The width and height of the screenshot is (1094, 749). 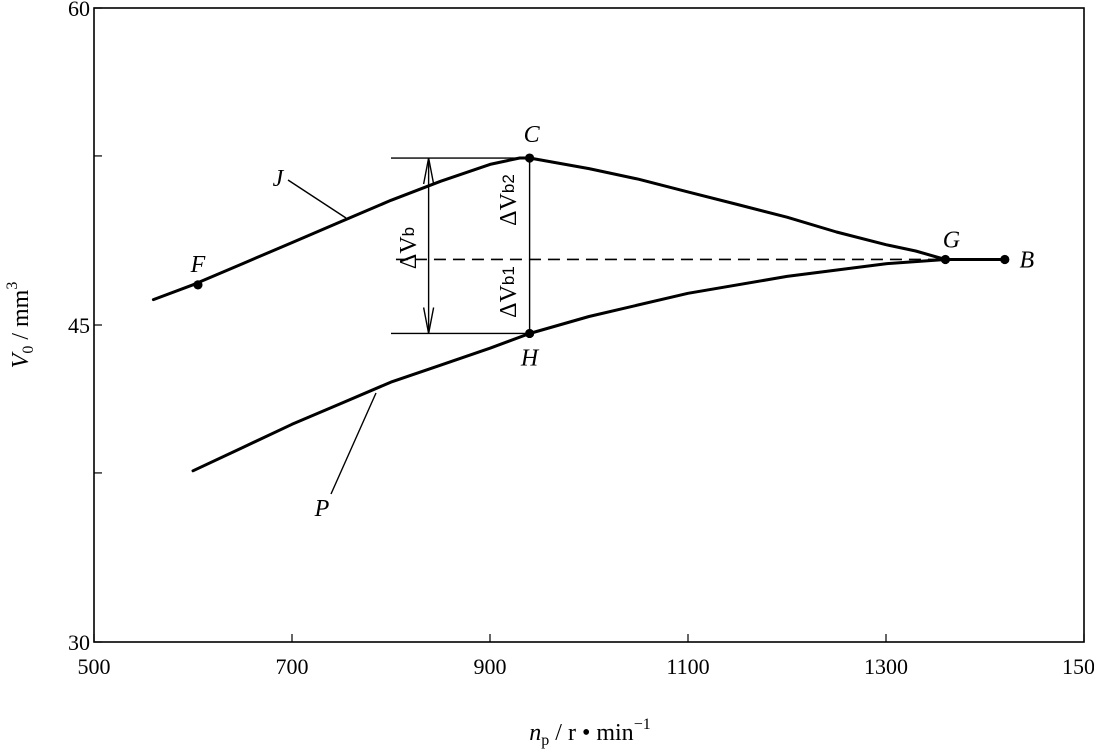 What do you see at coordinates (317, 199) in the screenshot?
I see `series-leader-j` at bounding box center [317, 199].